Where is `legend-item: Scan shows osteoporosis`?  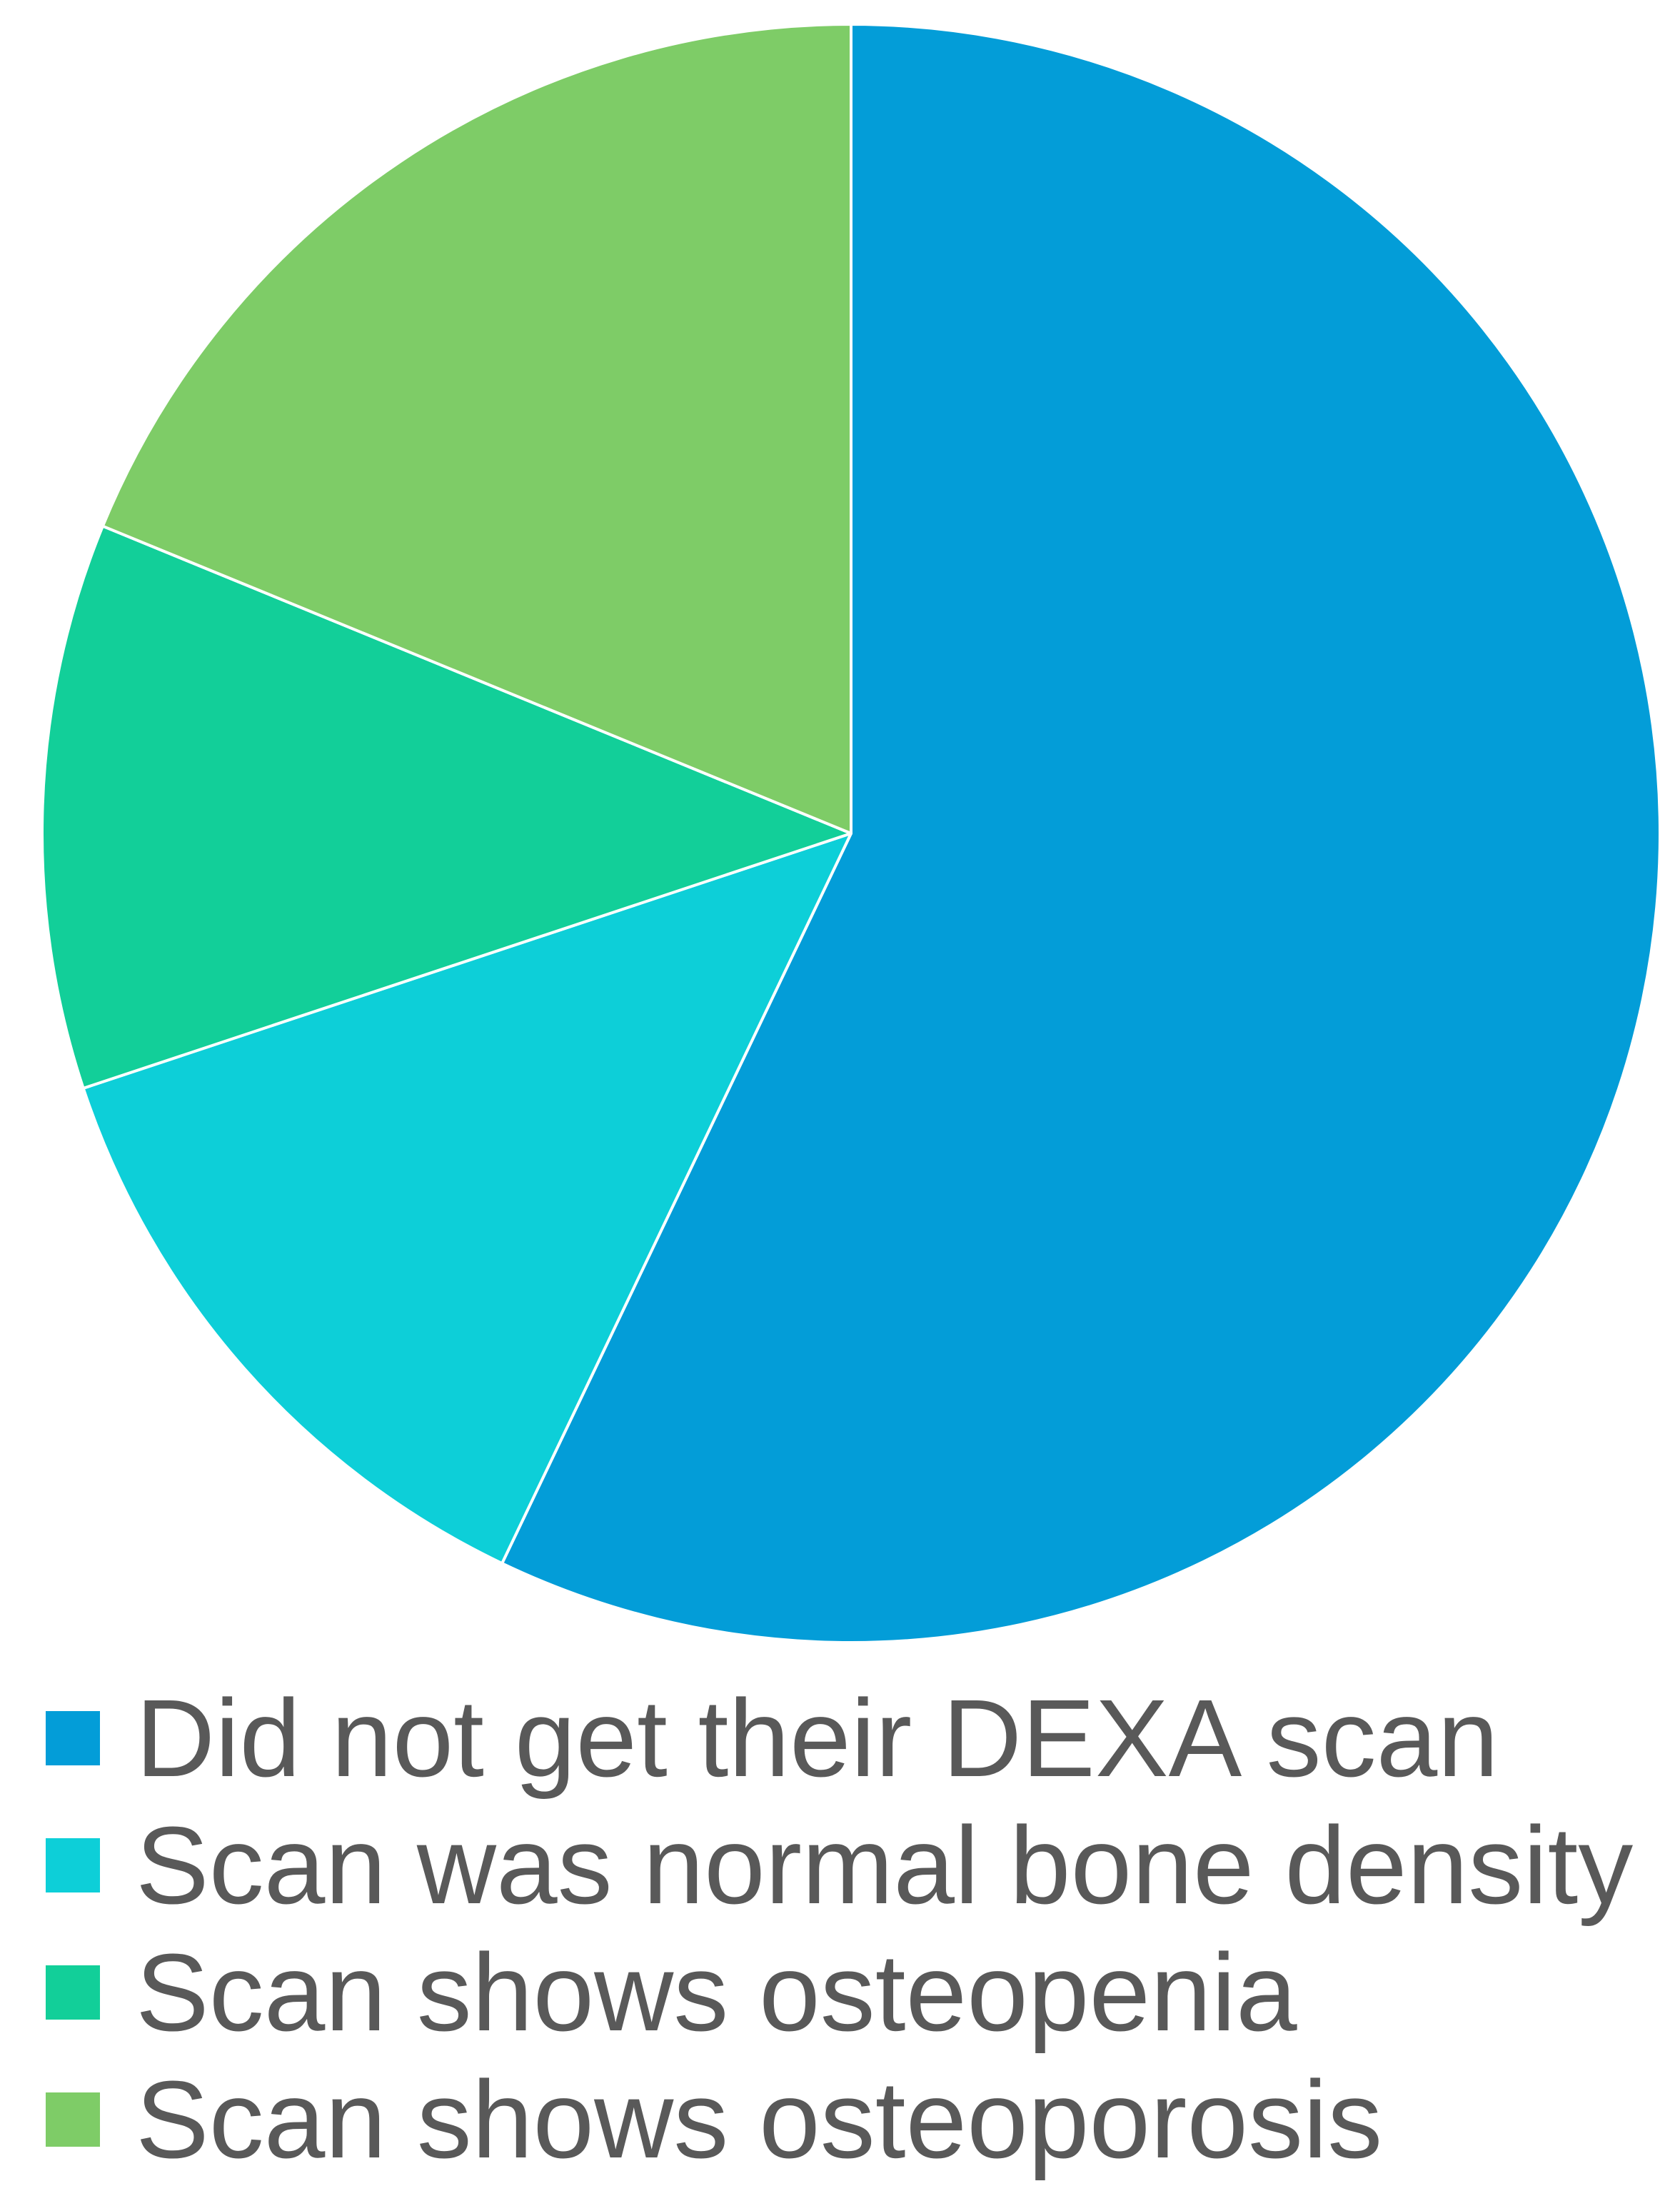 legend-item: Scan shows osteoporosis is located at coordinates (863, 2119).